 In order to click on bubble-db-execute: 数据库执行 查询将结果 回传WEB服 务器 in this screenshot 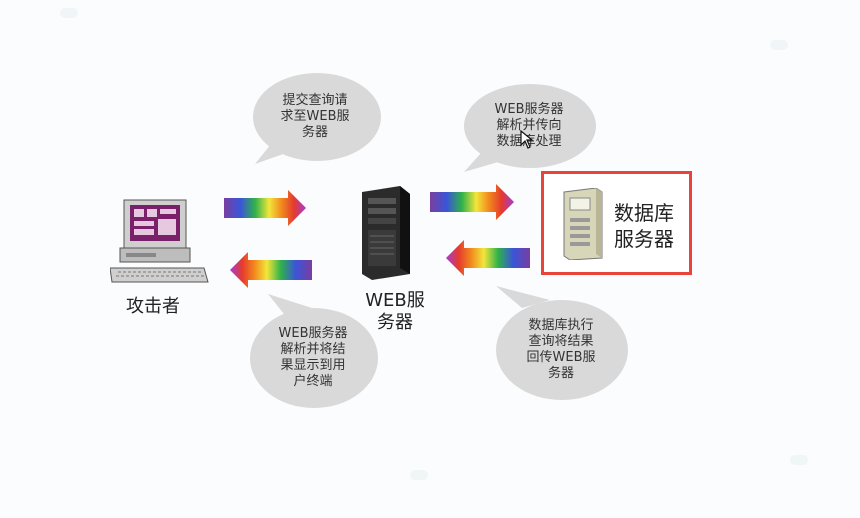, I will do `click(561, 344)`.